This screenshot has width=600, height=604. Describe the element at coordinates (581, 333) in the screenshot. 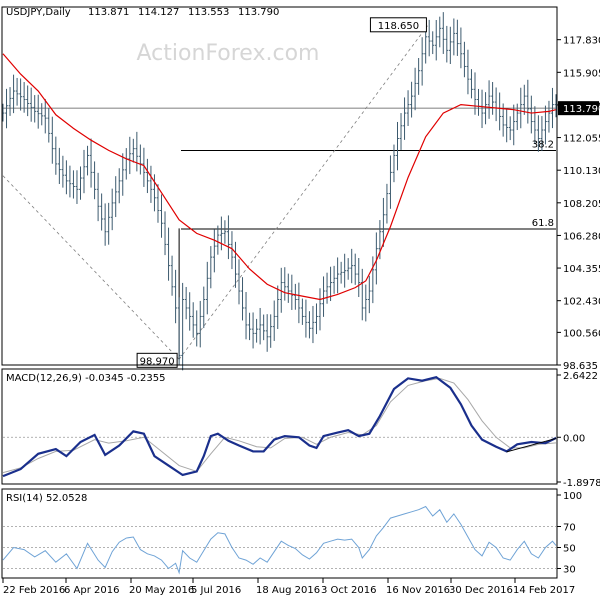

I see `price-axis-label: 100.560` at that location.